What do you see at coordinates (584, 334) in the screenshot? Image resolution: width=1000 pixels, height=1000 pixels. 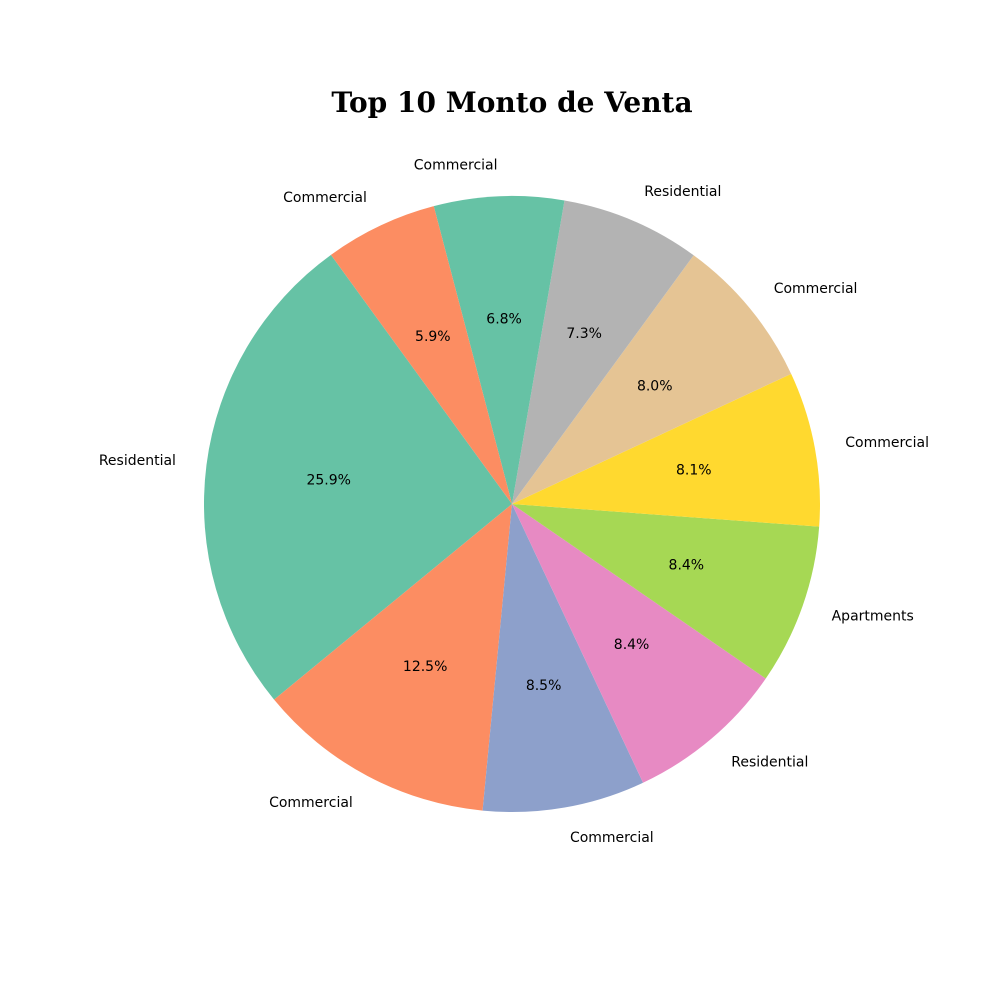 I see `slice-percent-label: 7.3%` at bounding box center [584, 334].